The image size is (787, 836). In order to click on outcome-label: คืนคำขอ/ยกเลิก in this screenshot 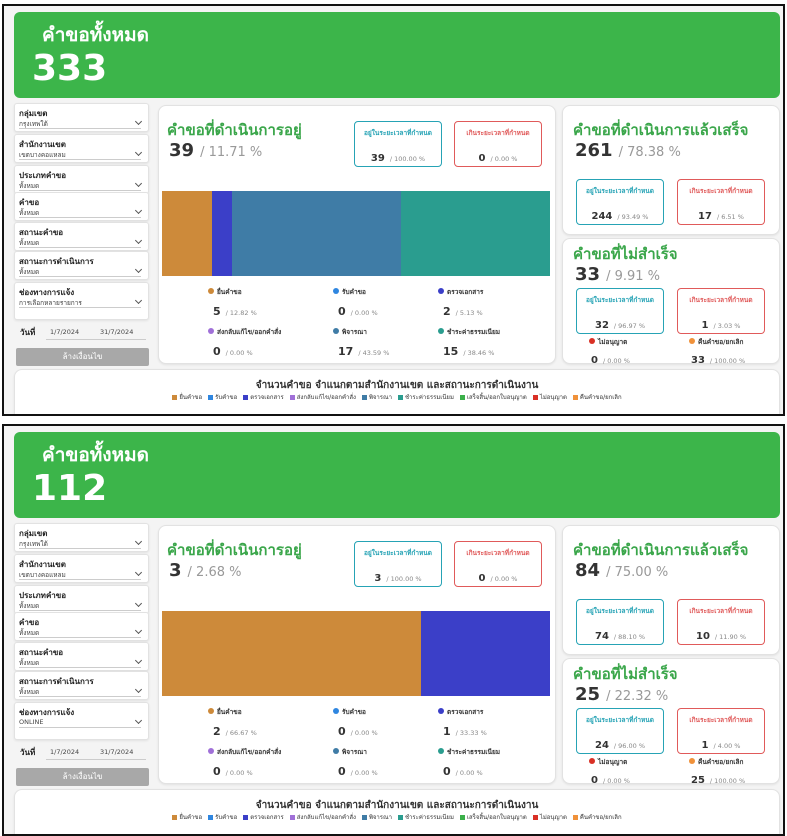, I will do `click(721, 342)`.